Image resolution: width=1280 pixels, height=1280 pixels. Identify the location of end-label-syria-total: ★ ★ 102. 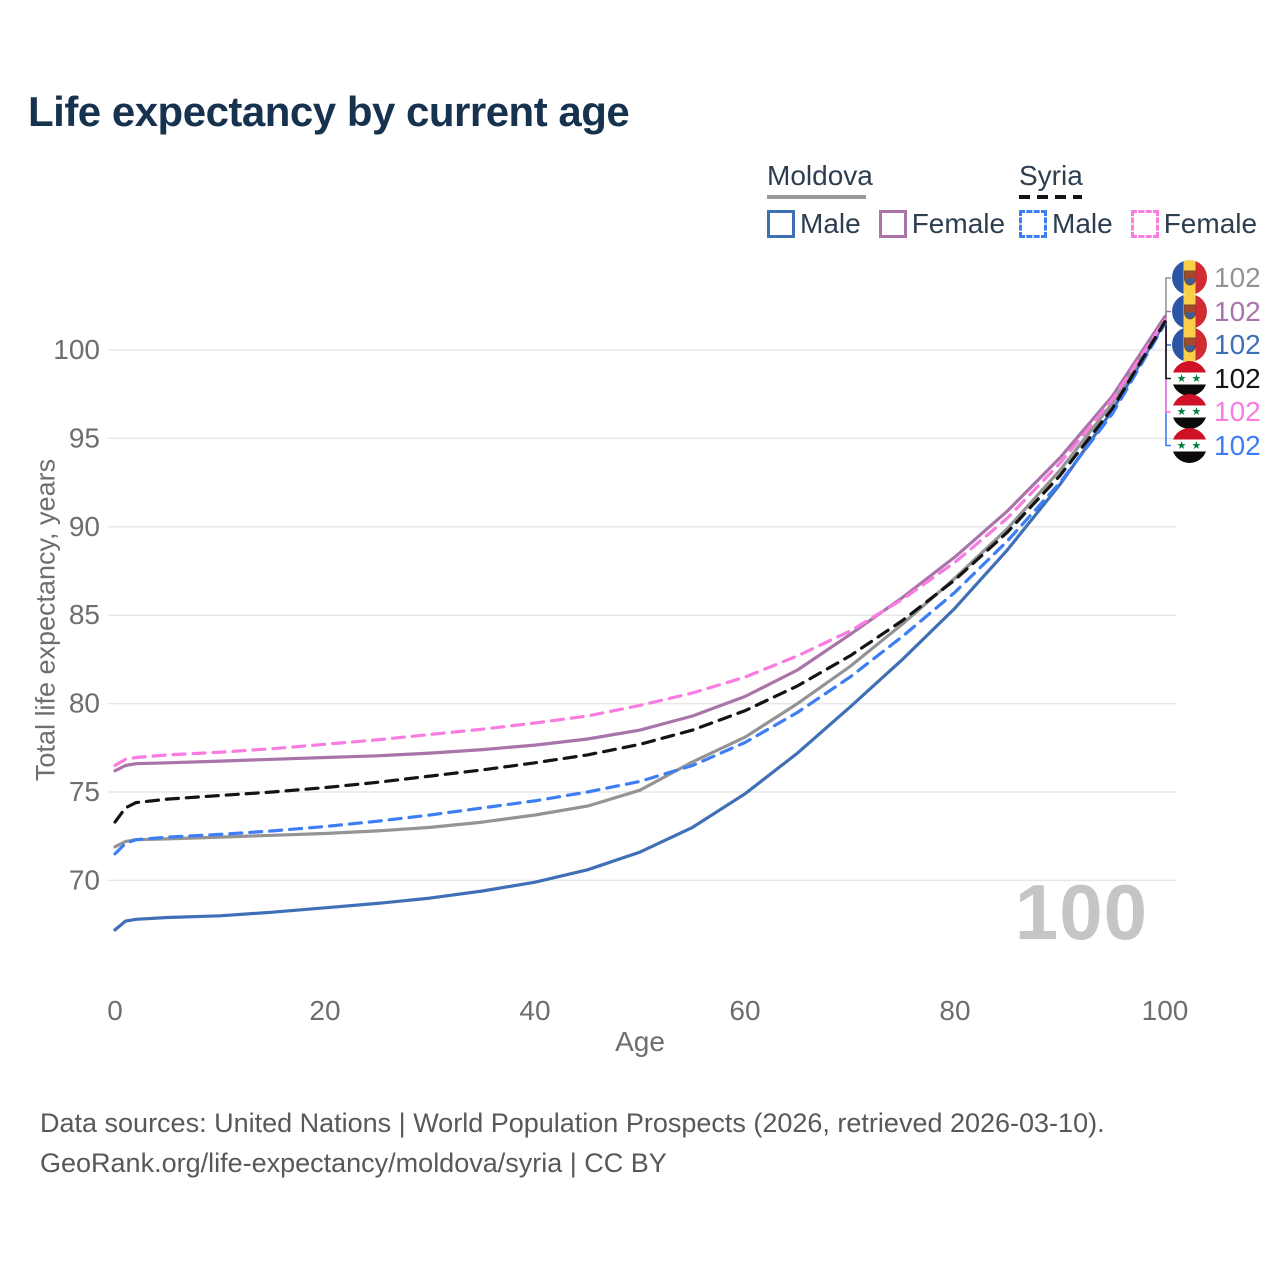
(1216, 378).